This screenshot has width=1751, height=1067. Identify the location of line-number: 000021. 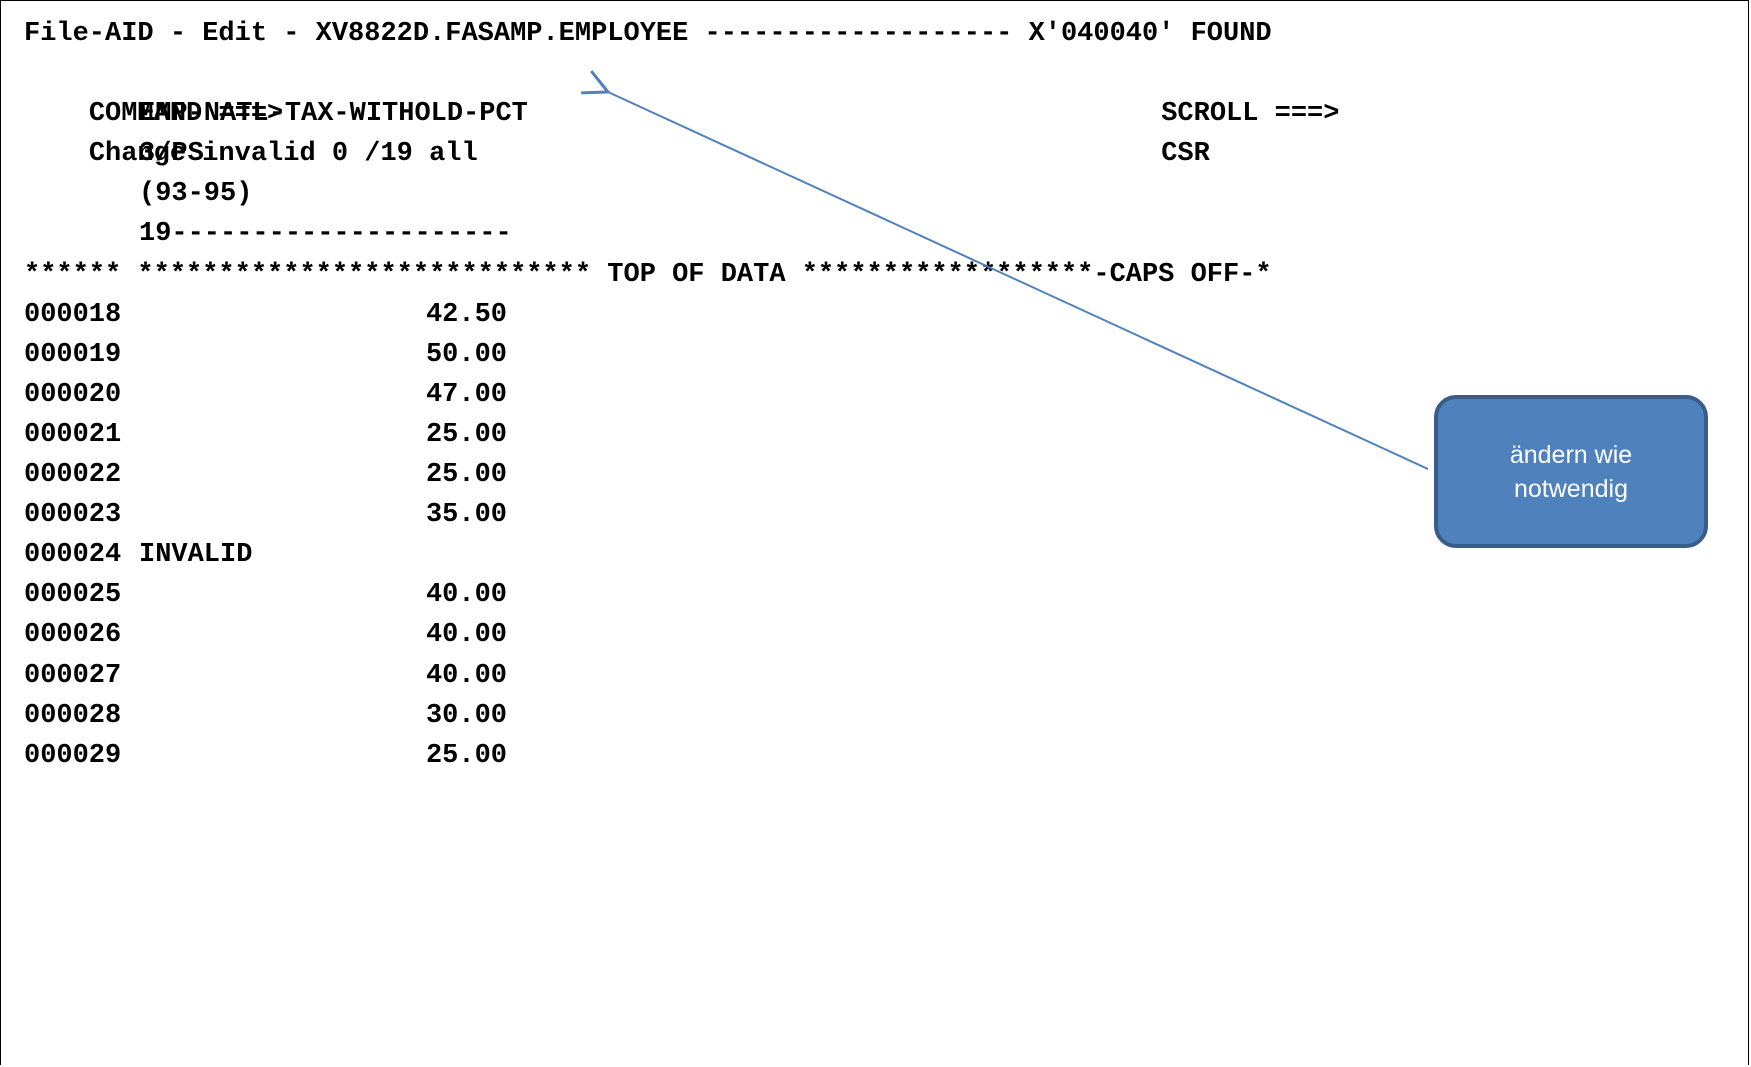
(73, 434).